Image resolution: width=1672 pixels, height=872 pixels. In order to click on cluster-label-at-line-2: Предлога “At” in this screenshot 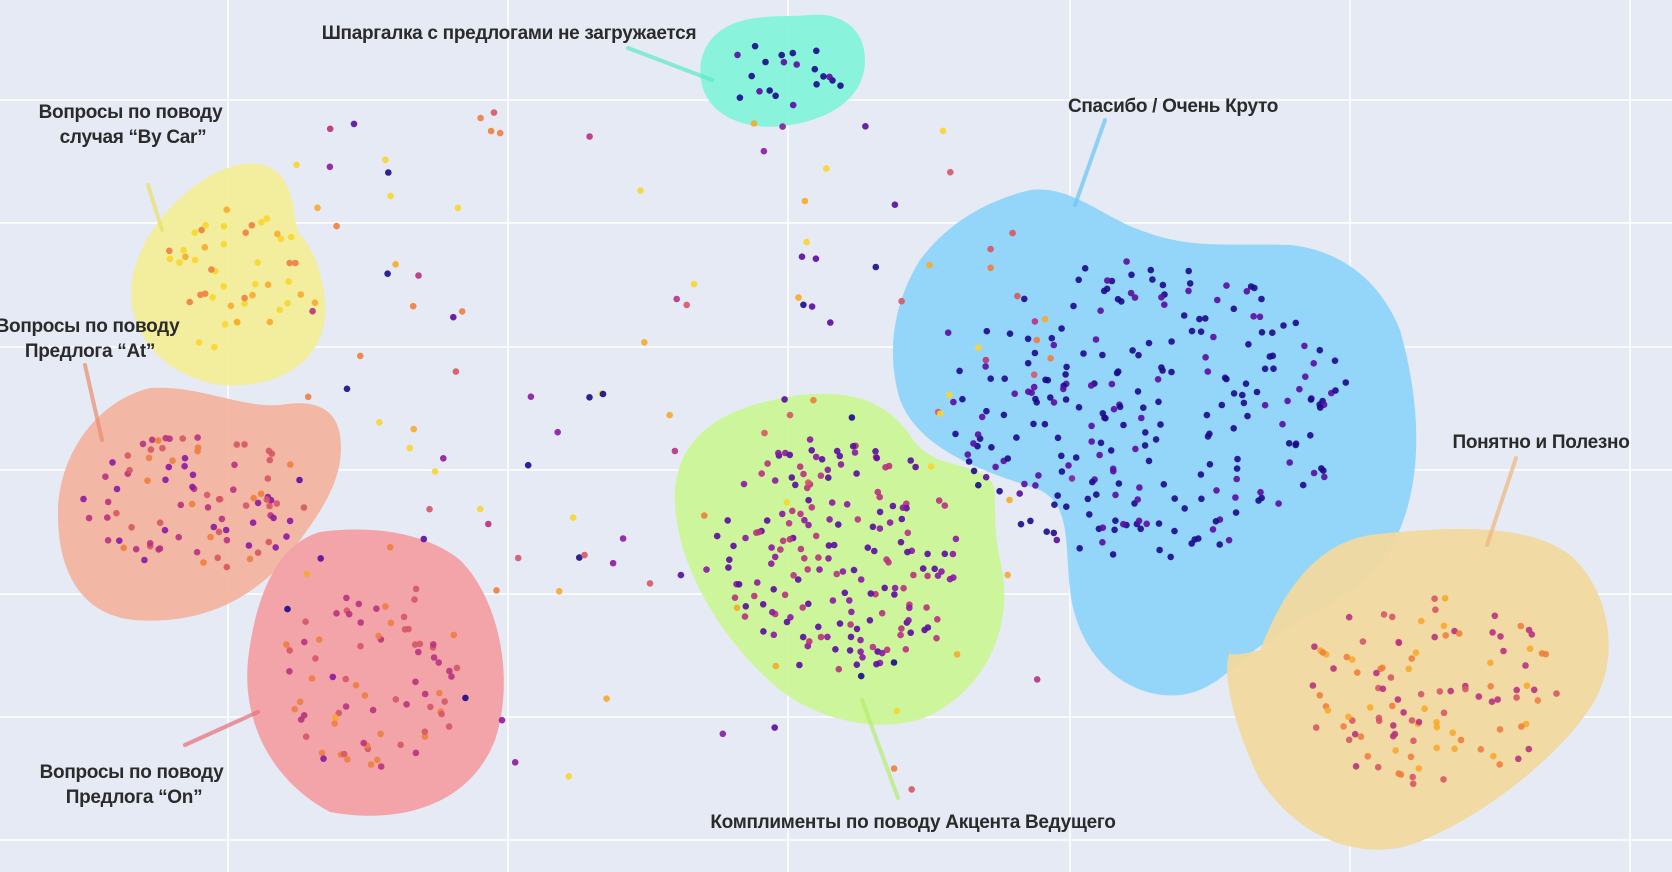, I will do `click(90, 351)`.